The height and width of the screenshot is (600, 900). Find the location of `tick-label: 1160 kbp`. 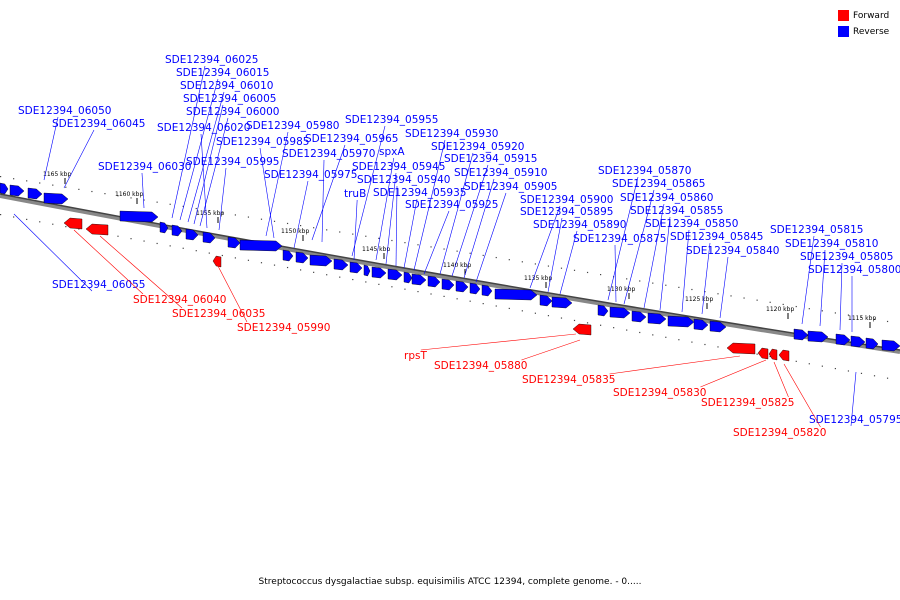

tick-label: 1160 kbp is located at coordinates (129, 194).